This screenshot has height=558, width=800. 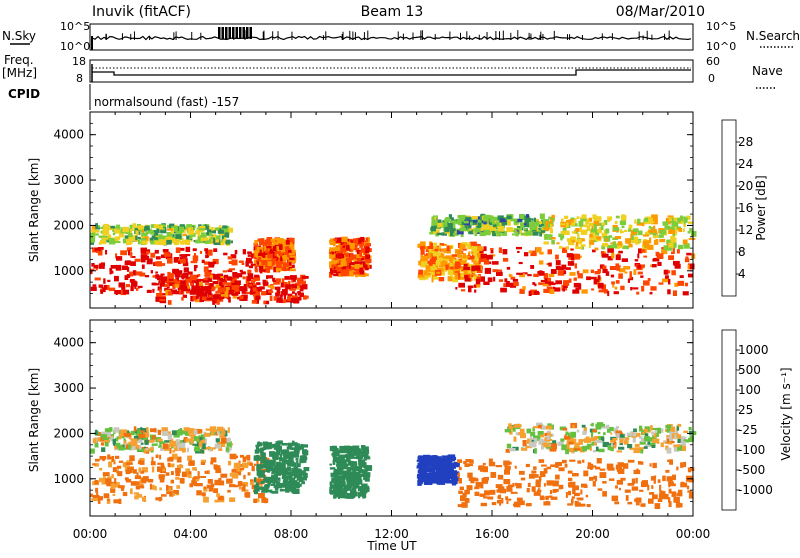 I want to click on x-tick-label: 20:00, so click(x=592, y=534).